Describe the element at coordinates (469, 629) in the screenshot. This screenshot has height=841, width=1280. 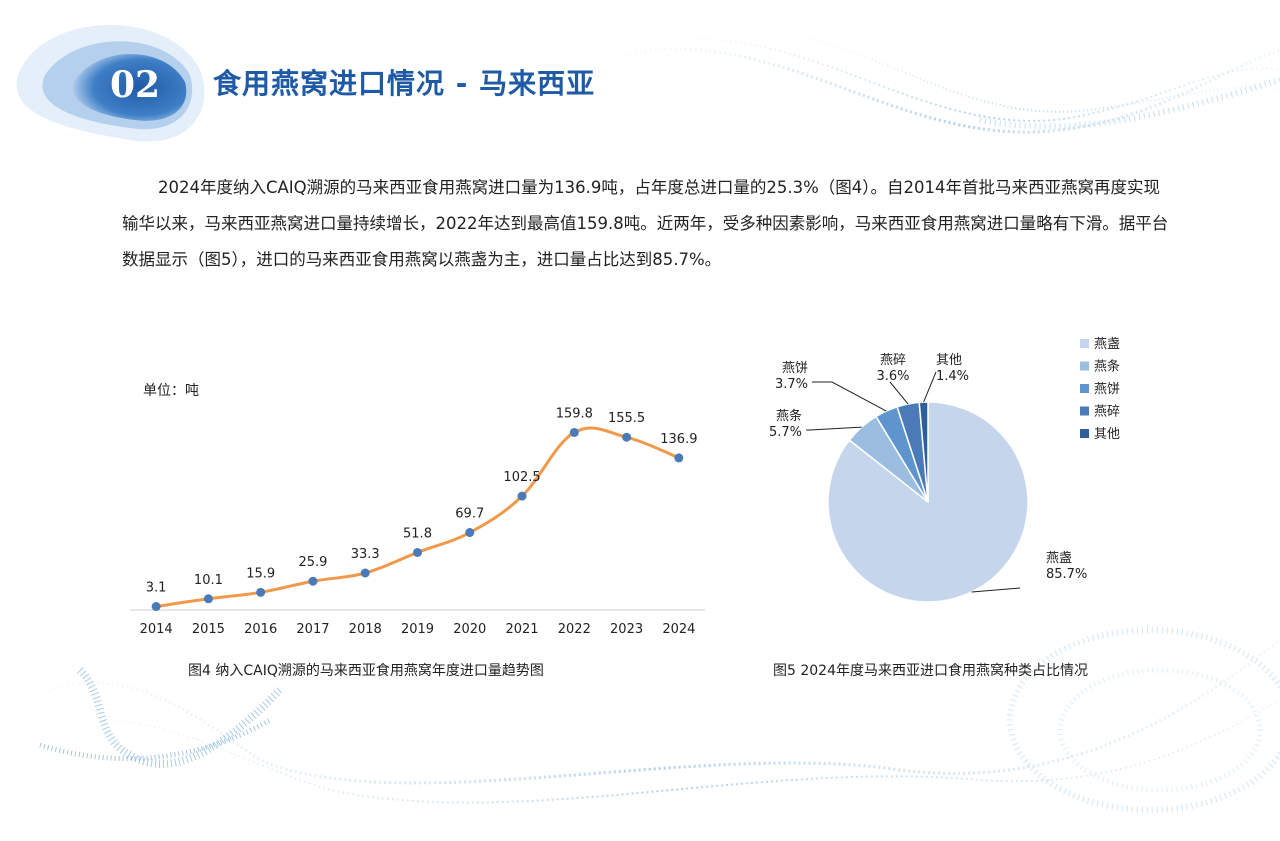
I see `x-tick-label: 2020` at that location.